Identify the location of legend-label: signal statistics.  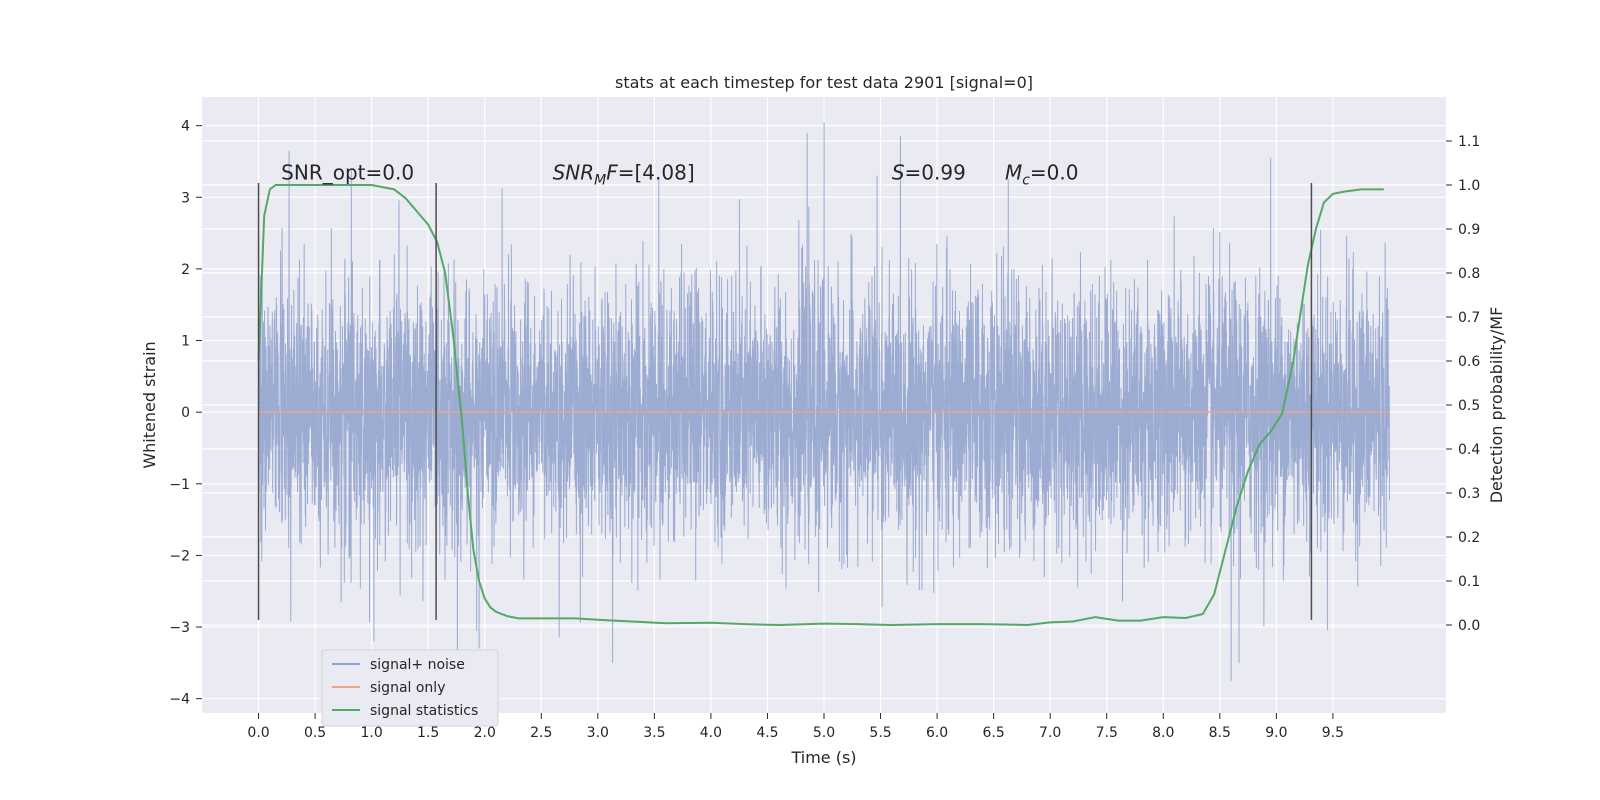
(424, 711).